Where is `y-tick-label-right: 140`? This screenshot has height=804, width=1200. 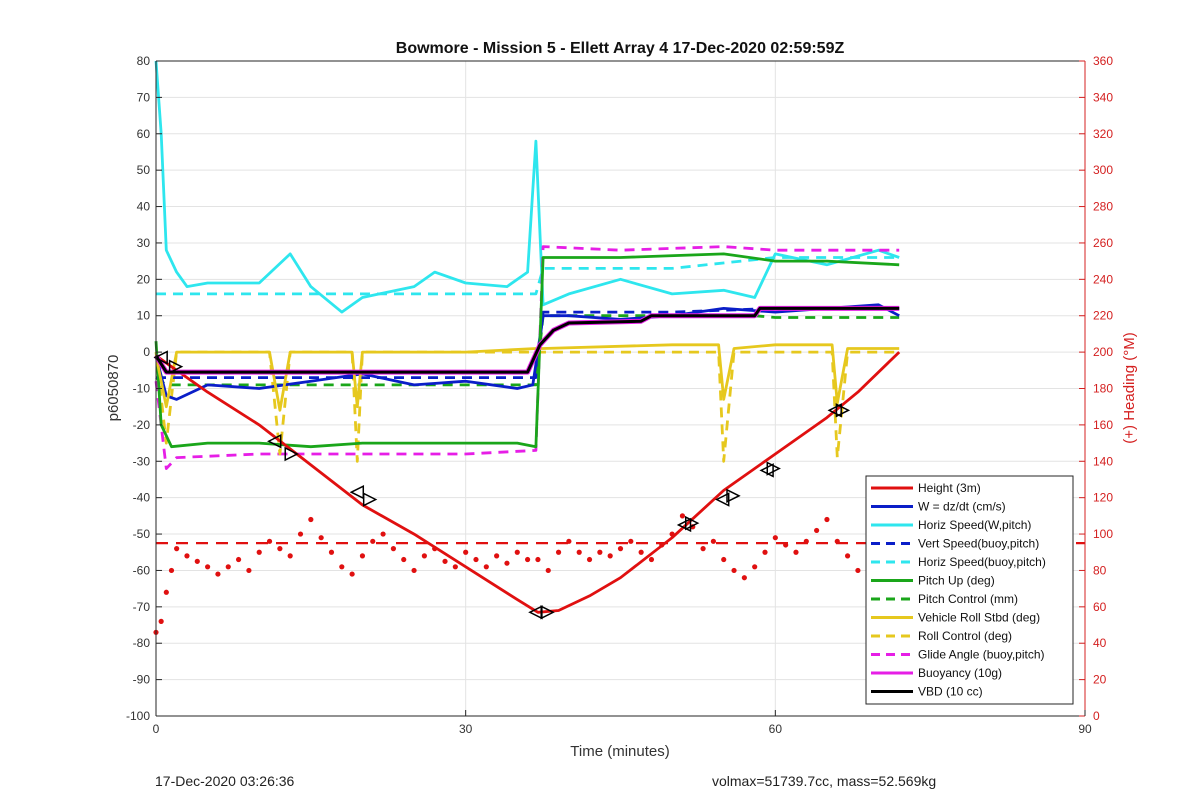 y-tick-label-right: 140 is located at coordinates (1103, 461).